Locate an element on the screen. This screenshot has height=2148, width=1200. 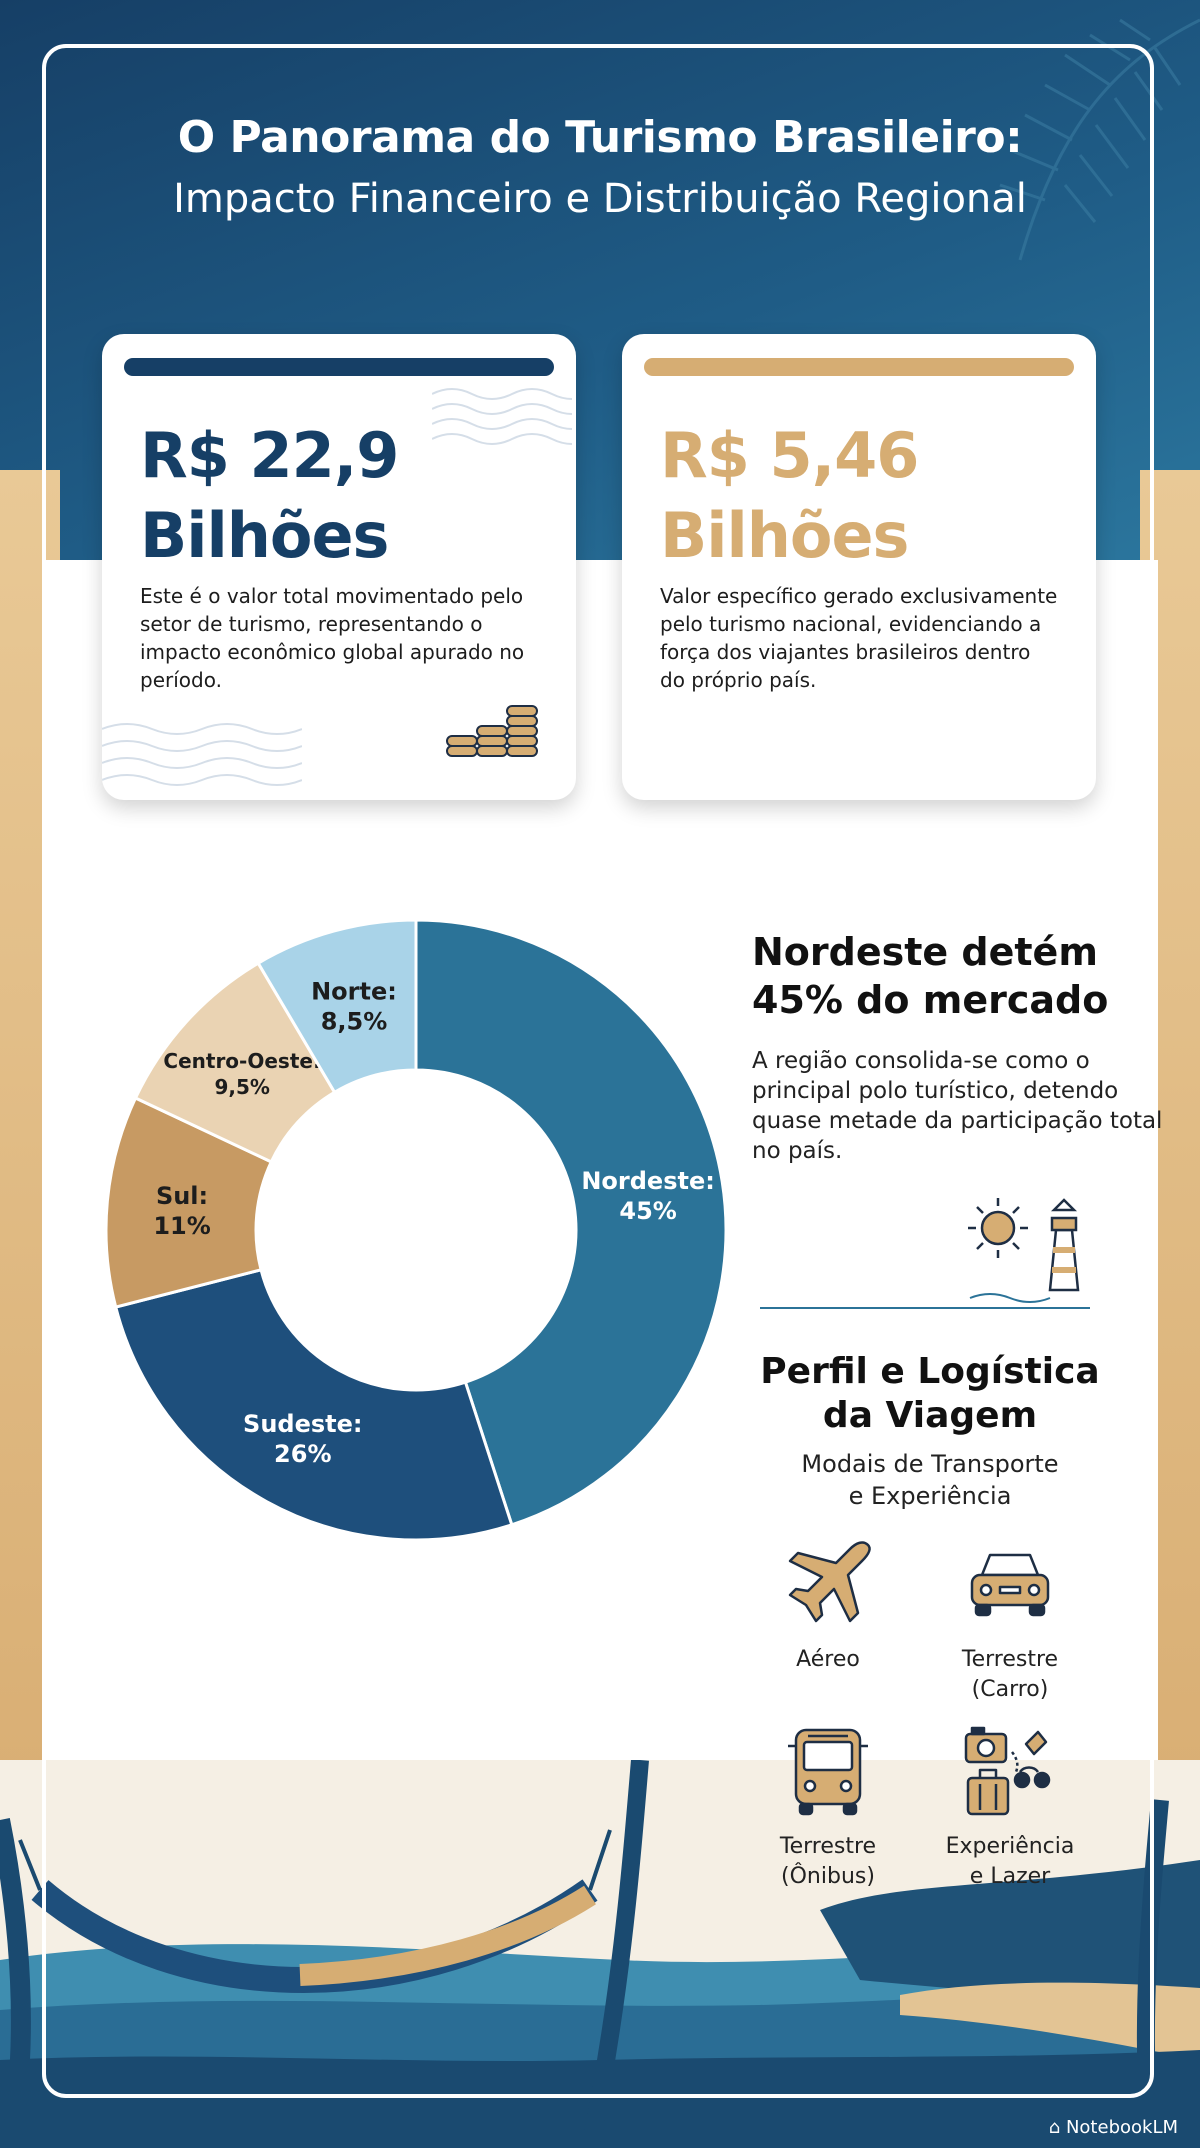
page-title: O Panorama do Turismo Brasileiro: is located at coordinates (600, 137).